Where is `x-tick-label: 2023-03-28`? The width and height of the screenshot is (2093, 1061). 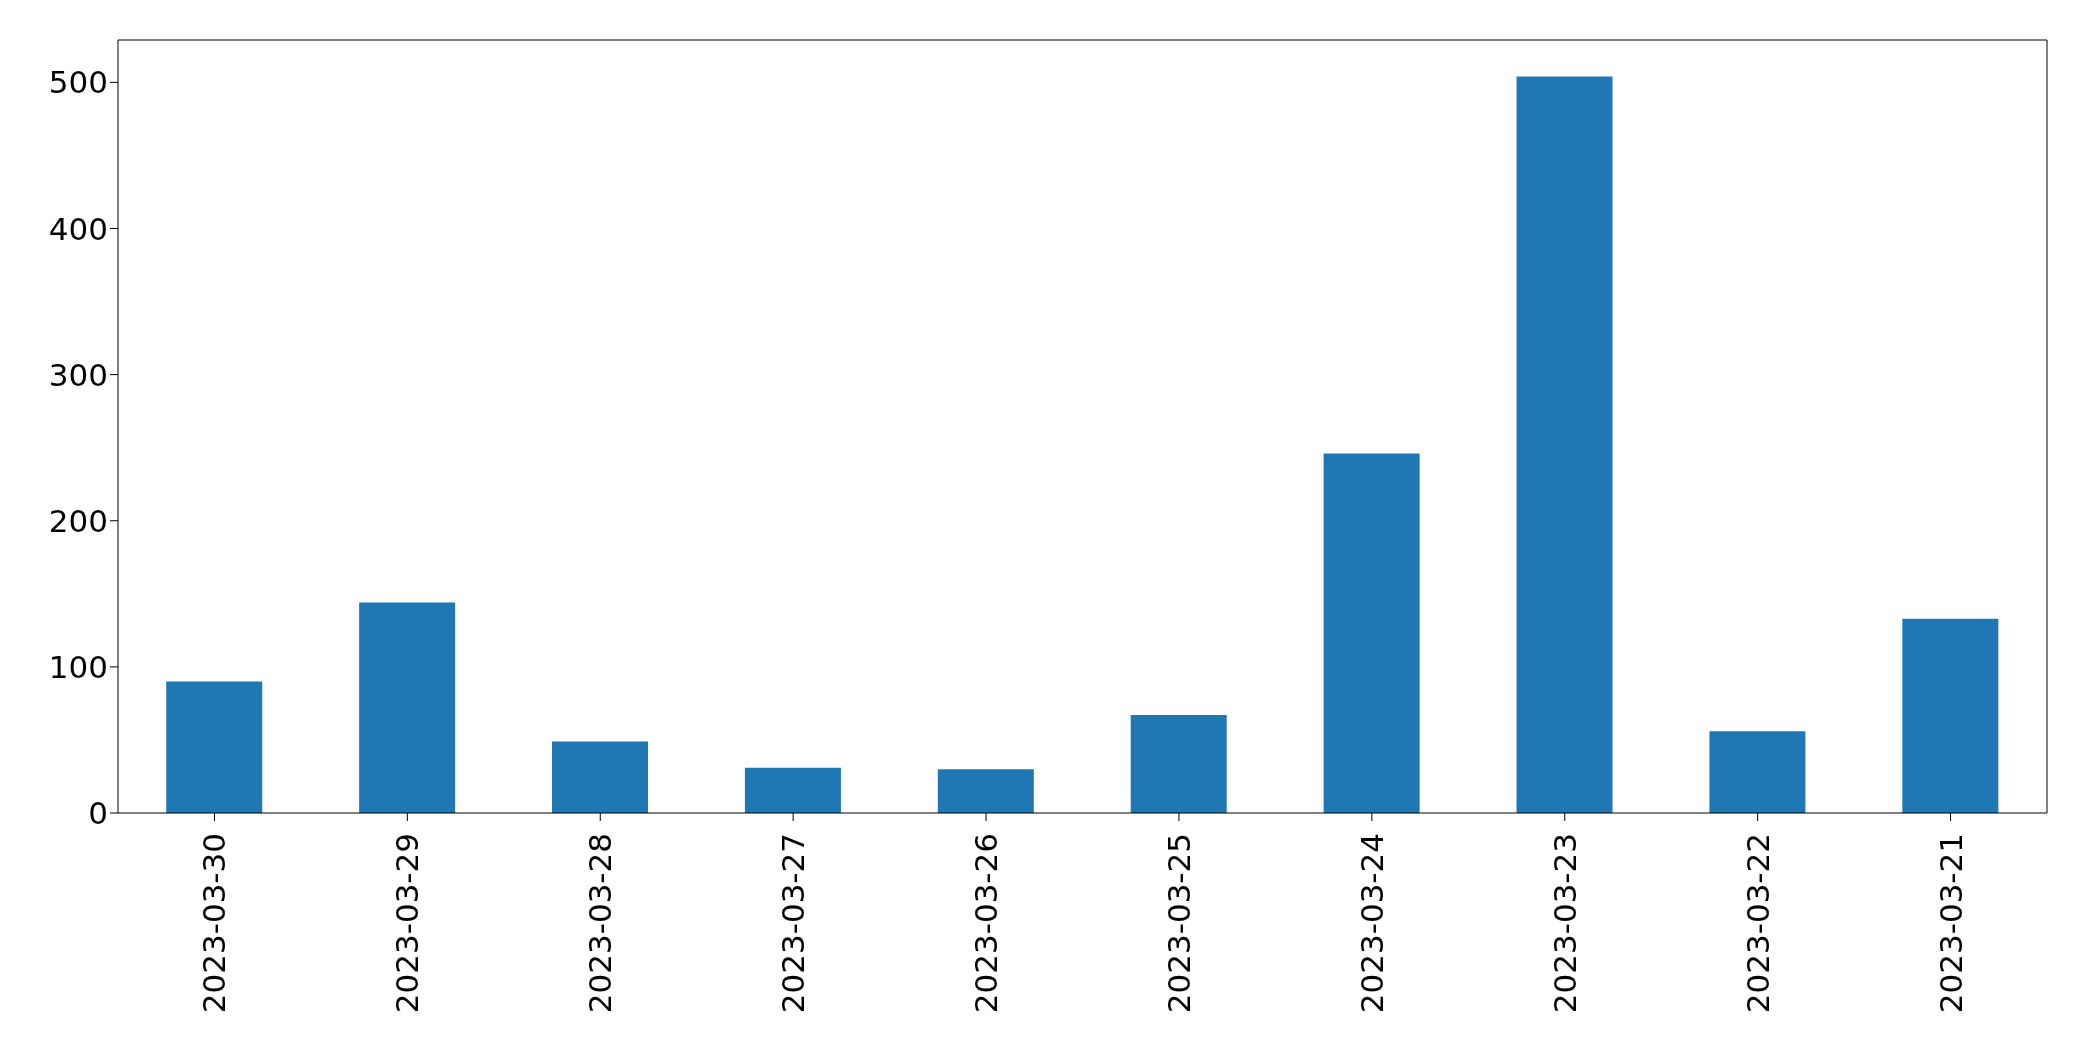 x-tick-label: 2023-03-28 is located at coordinates (600, 923).